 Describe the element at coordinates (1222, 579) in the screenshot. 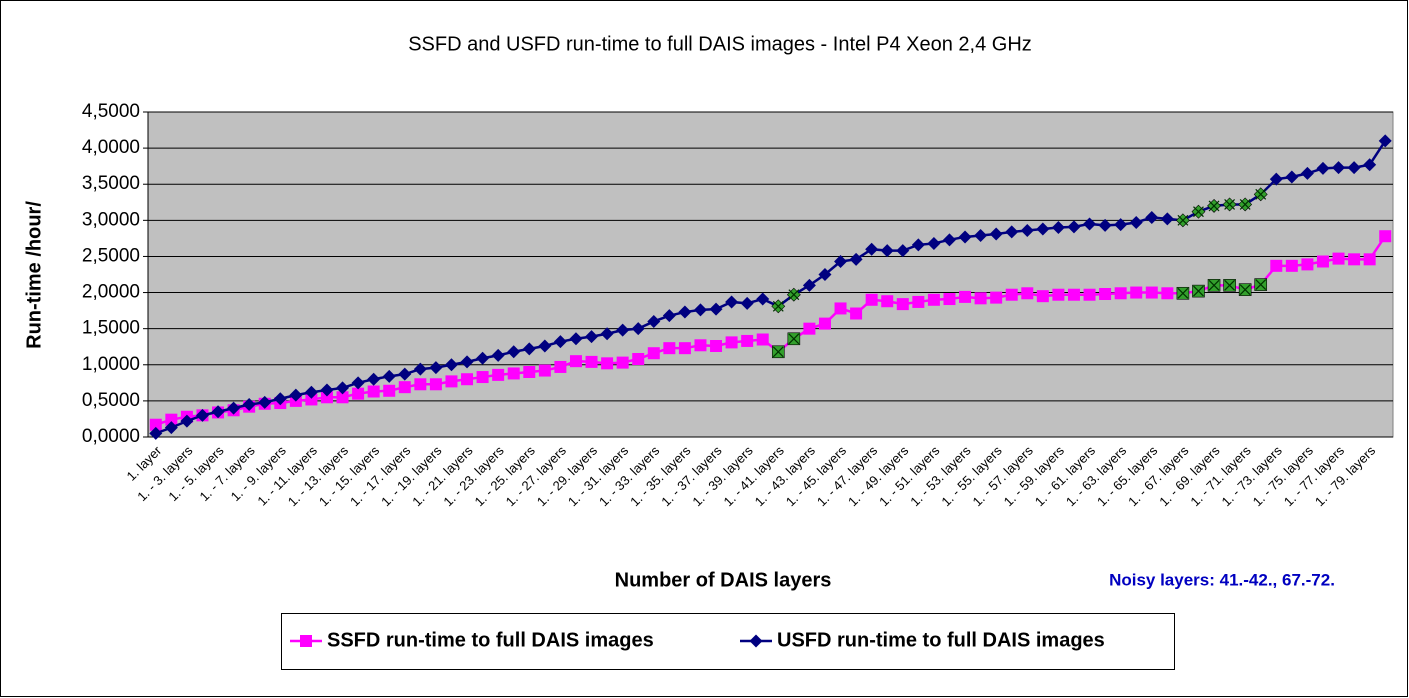

I see `annotation: Noisy layers: 41.-42., 67.-72.` at that location.